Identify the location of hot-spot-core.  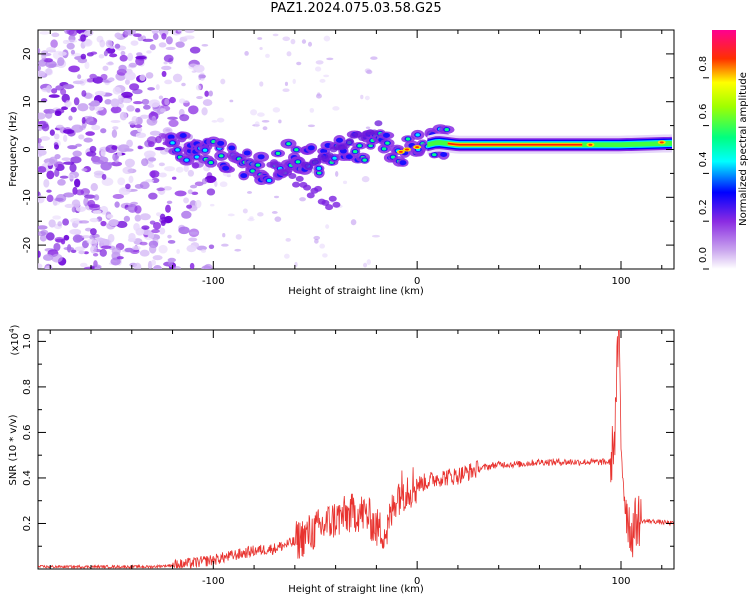
(406, 149).